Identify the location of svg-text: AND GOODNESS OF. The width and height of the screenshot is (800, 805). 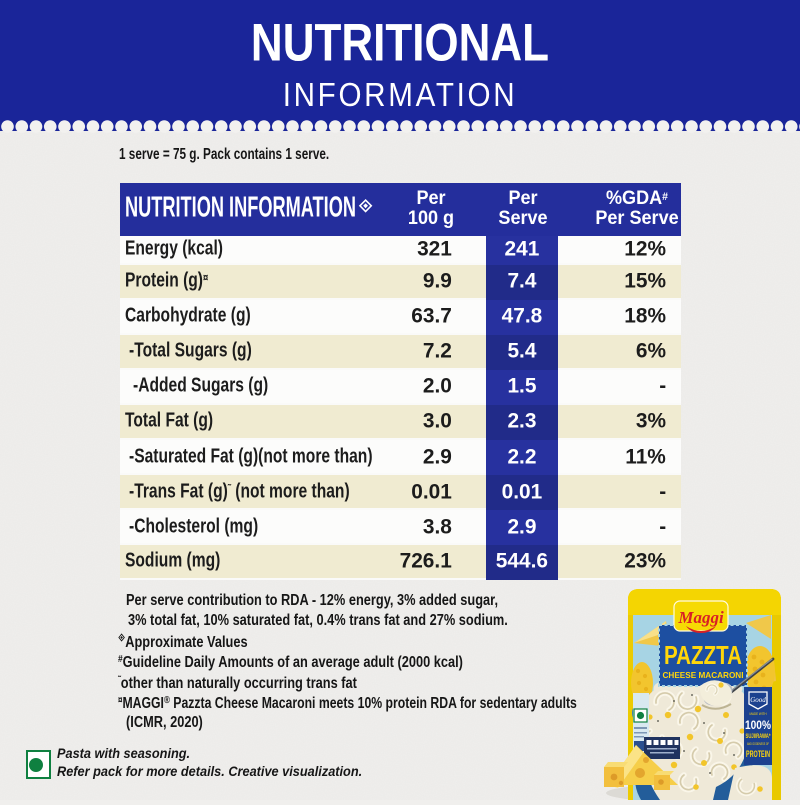
(758, 744).